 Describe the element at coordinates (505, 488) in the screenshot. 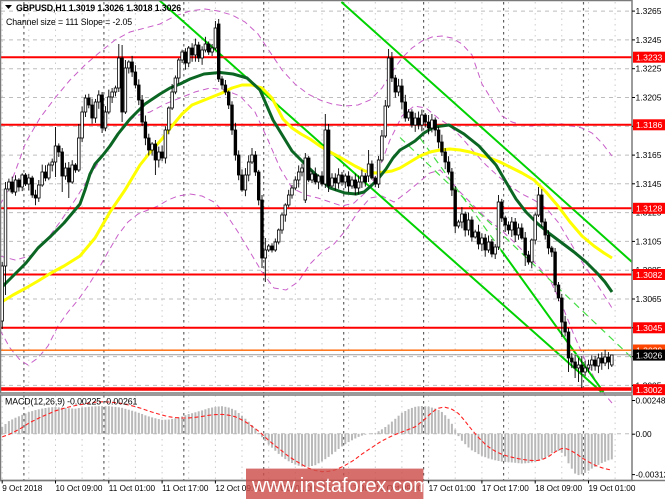

I see `svg-text: 17 Oct 17:00` at that location.